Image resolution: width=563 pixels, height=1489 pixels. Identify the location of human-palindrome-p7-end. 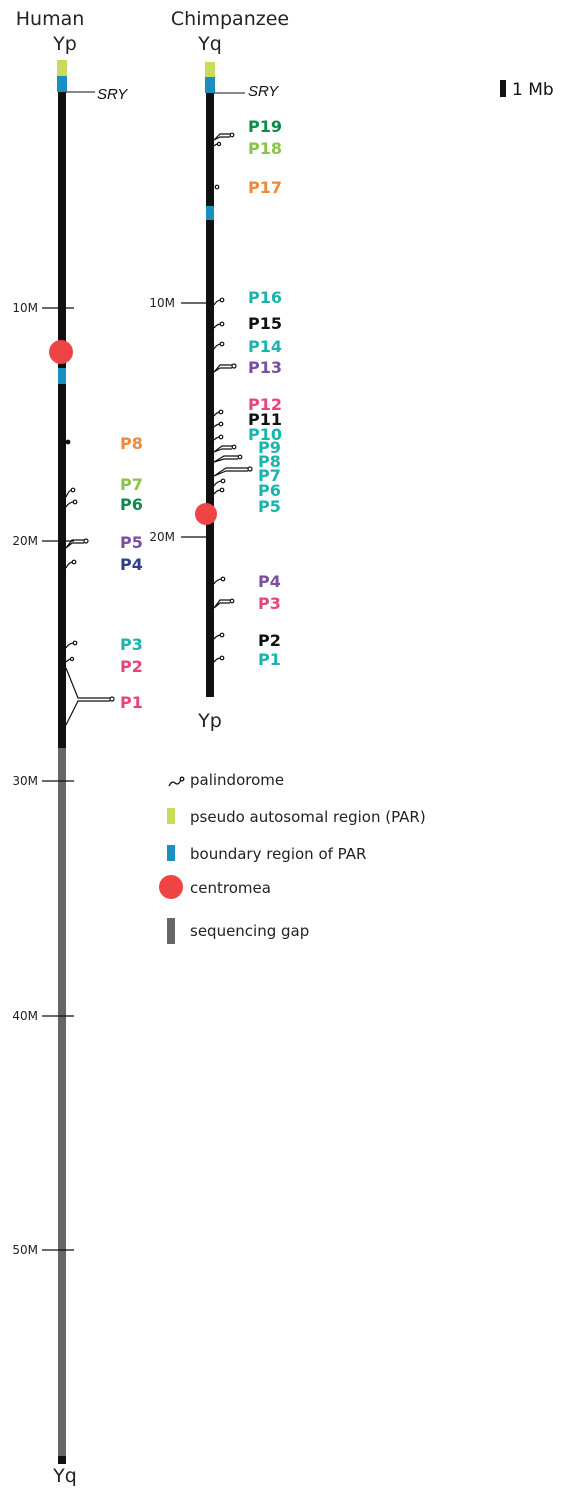
(73, 490).